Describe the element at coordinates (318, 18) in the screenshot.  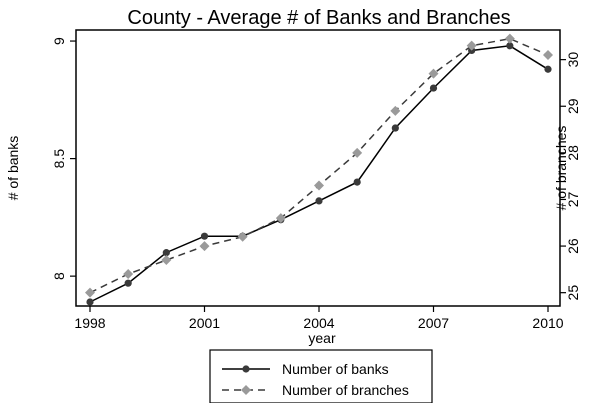
I see `chart-title: County - Average # of Banks and Branches` at that location.